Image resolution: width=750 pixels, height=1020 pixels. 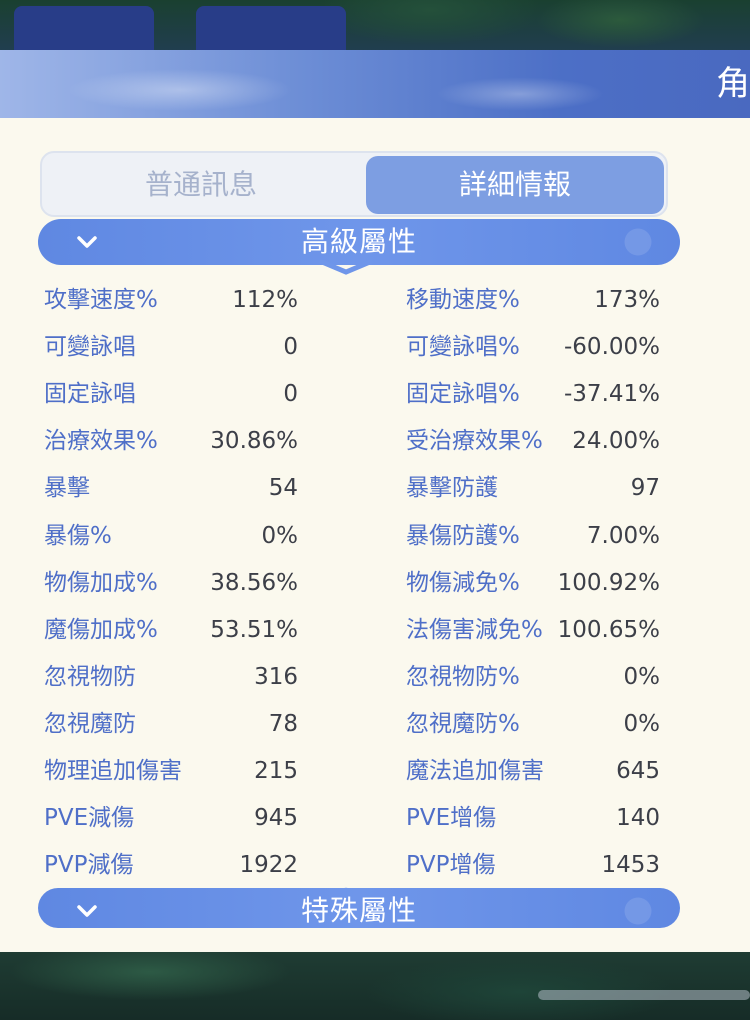 I want to click on stat-label: 移動速度%, so click(x=463, y=300).